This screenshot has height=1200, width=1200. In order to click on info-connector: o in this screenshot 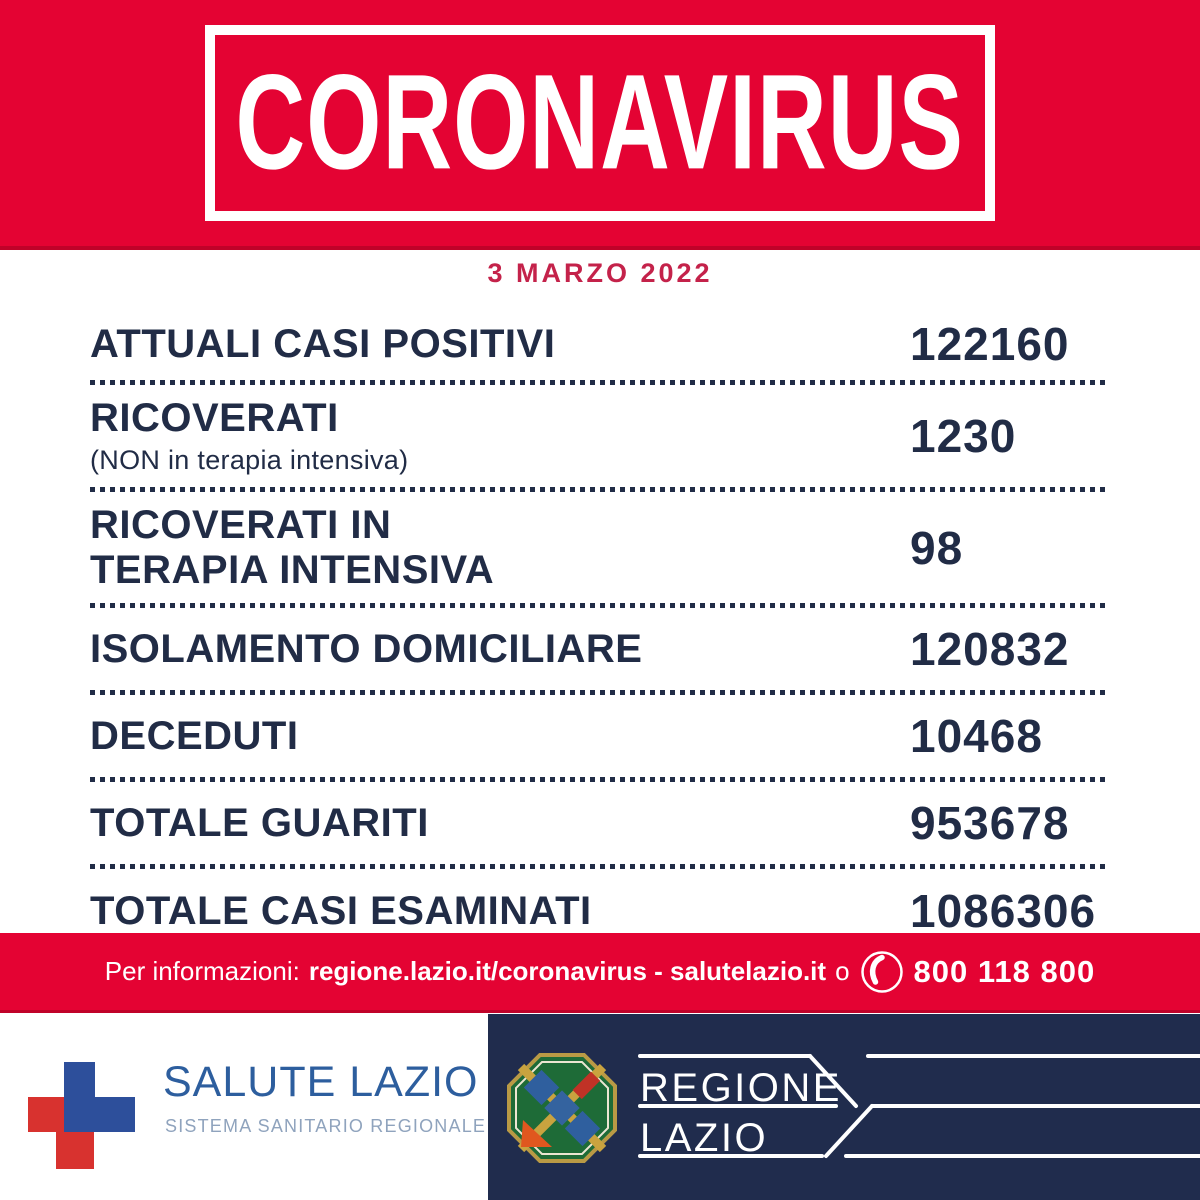, I will do `click(842, 971)`.